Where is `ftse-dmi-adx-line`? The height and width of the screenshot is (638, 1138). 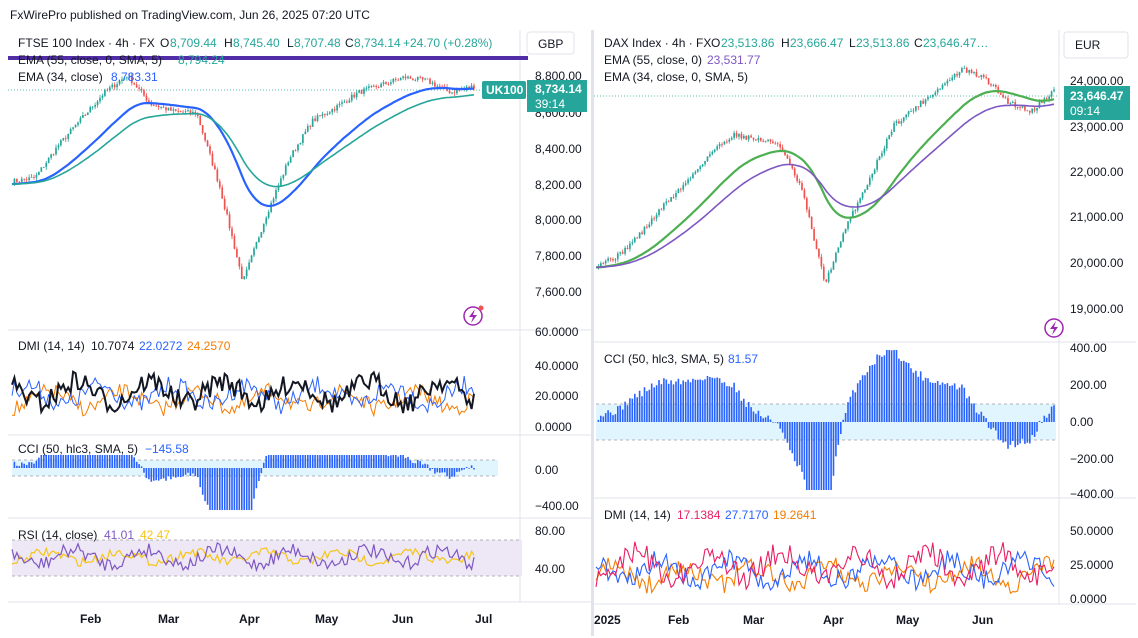 ftse-dmi-adx-line is located at coordinates (243, 392).